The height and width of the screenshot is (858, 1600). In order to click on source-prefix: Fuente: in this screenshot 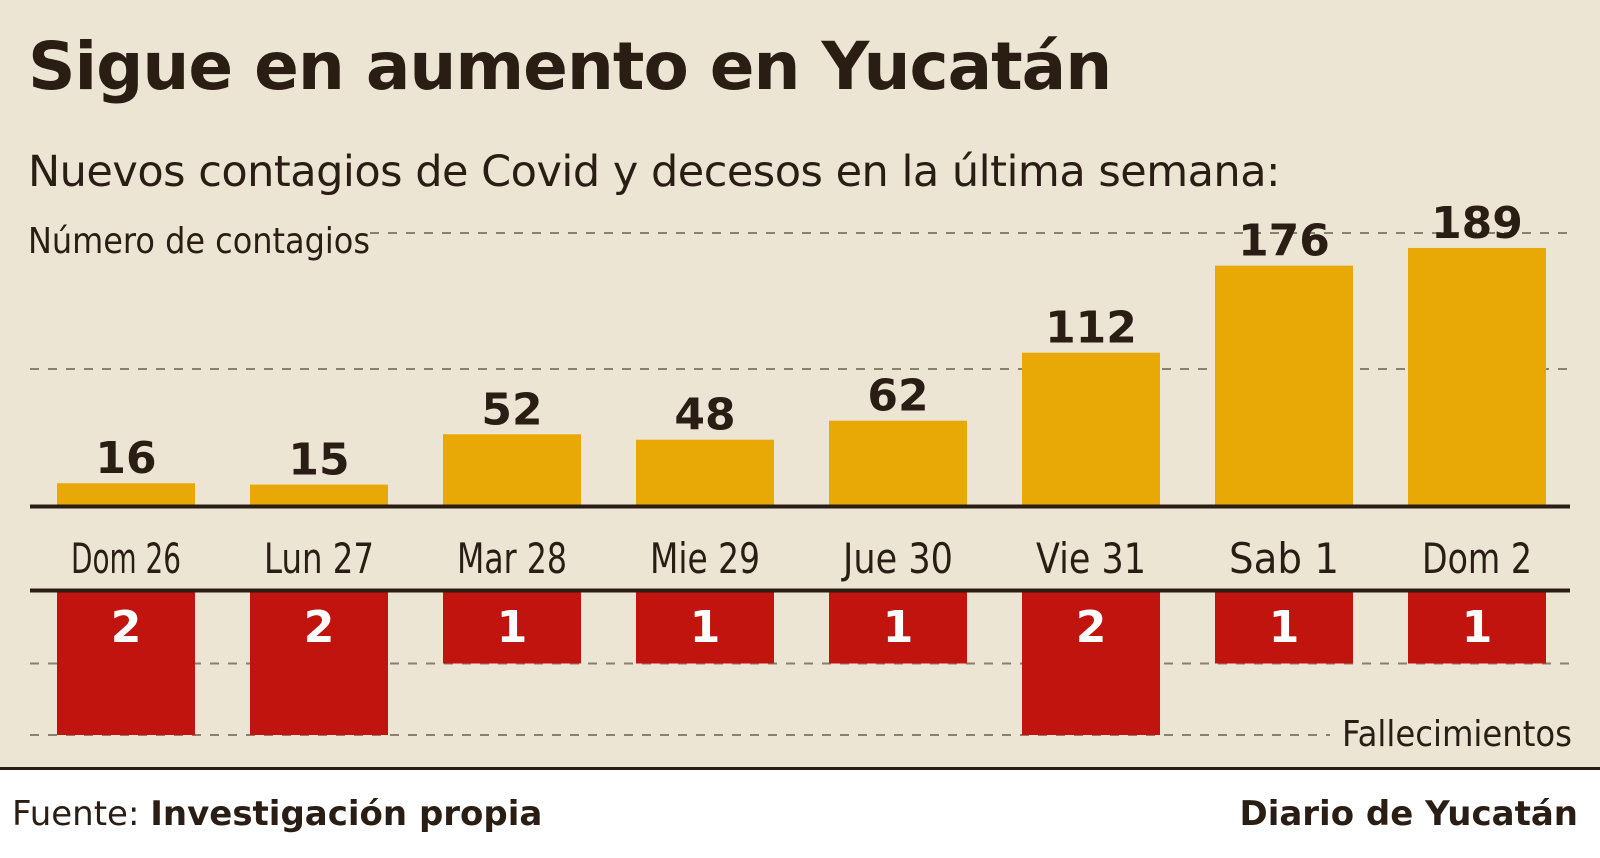, I will do `click(76, 814)`.